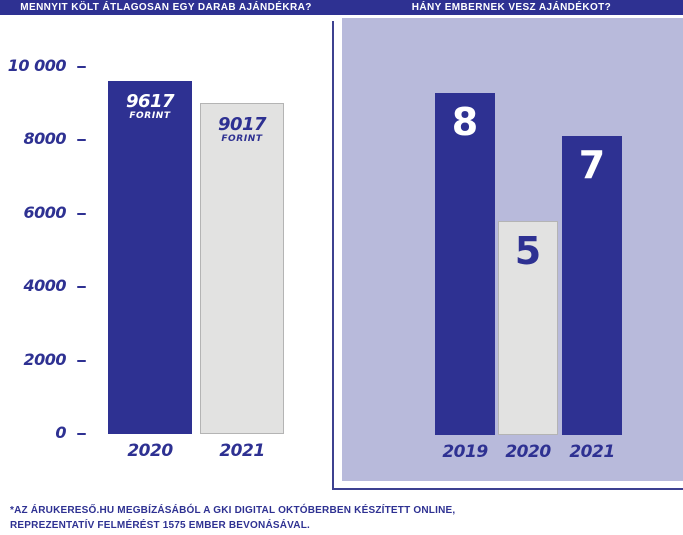 The height and width of the screenshot is (535, 683). I want to click on bar-value-label: 5, so click(528, 251).